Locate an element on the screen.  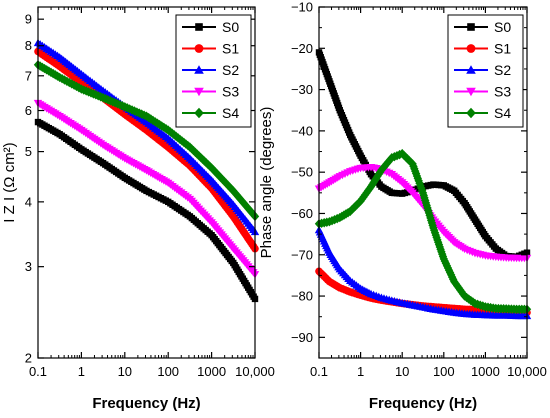
y-tick-label: 6 is located at coordinates (28, 110).